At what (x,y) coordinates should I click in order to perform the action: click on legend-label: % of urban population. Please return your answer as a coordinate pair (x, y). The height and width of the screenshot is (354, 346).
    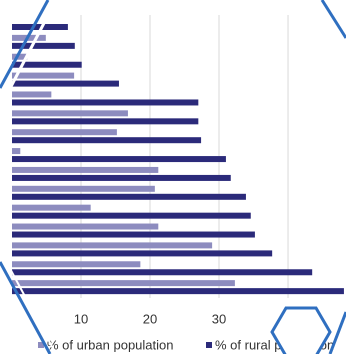
    Looking at the image, I should click on (110, 344).